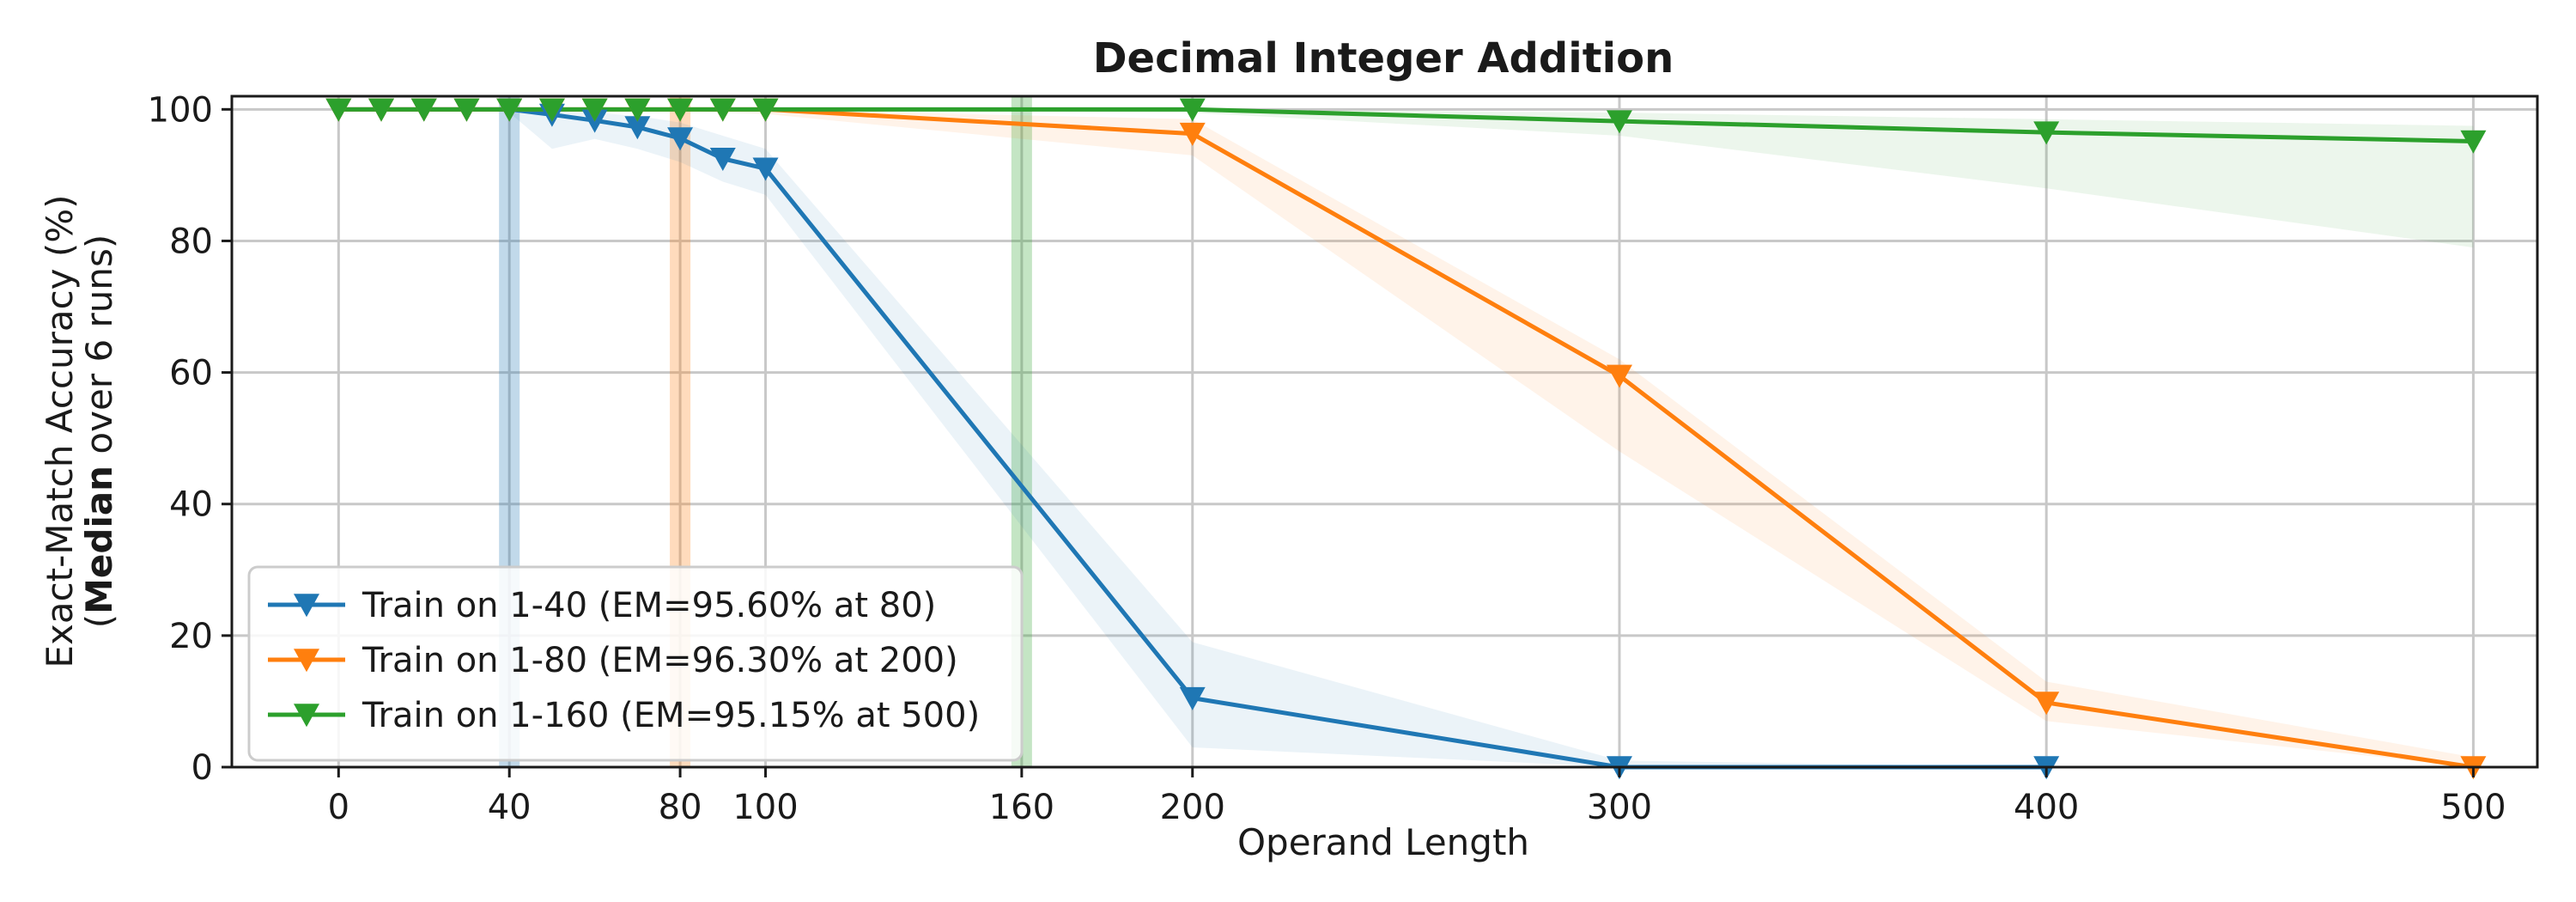 The width and height of the screenshot is (2576, 902). I want to click on x-tick-label: 200, so click(1192, 807).